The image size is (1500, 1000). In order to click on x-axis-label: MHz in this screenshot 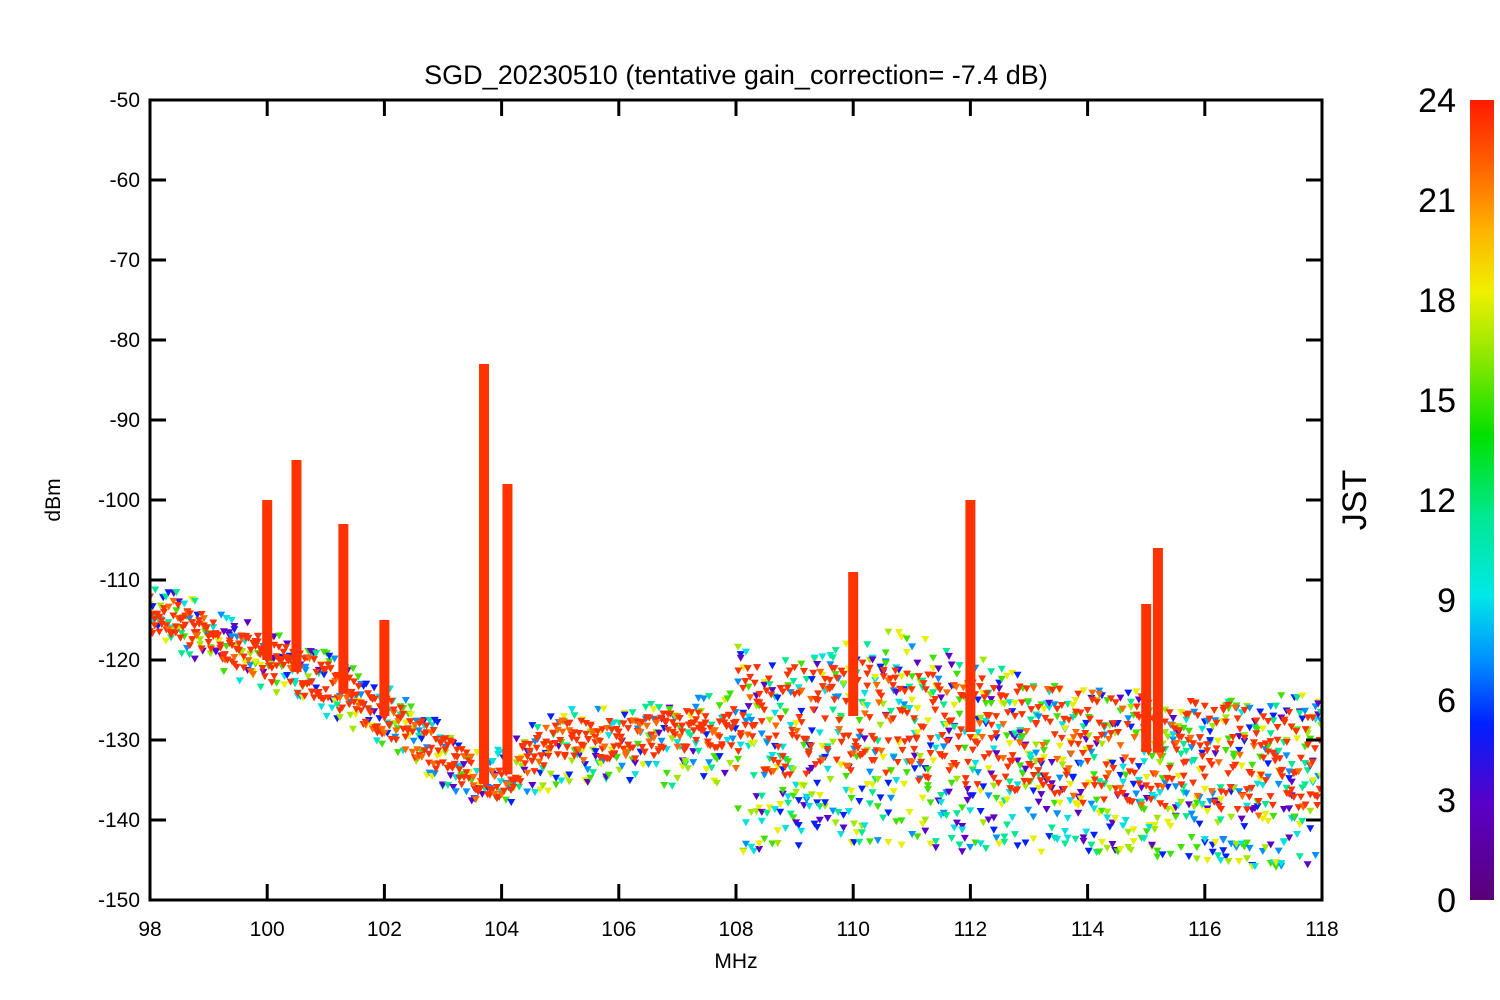, I will do `click(735, 961)`.